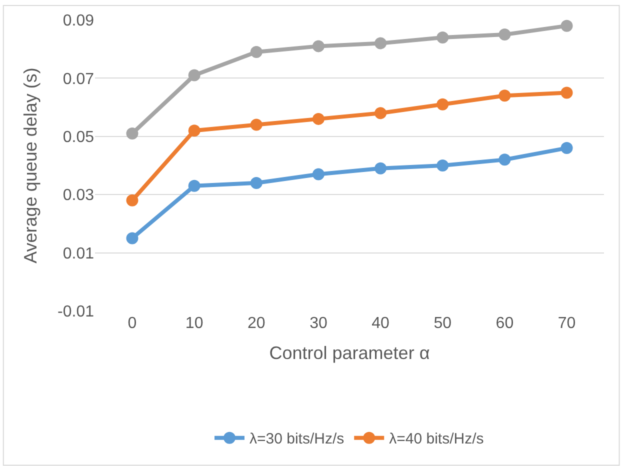 This screenshot has width=629, height=466. Describe the element at coordinates (567, 323) in the screenshot. I see `x-tick-label: 70` at that location.